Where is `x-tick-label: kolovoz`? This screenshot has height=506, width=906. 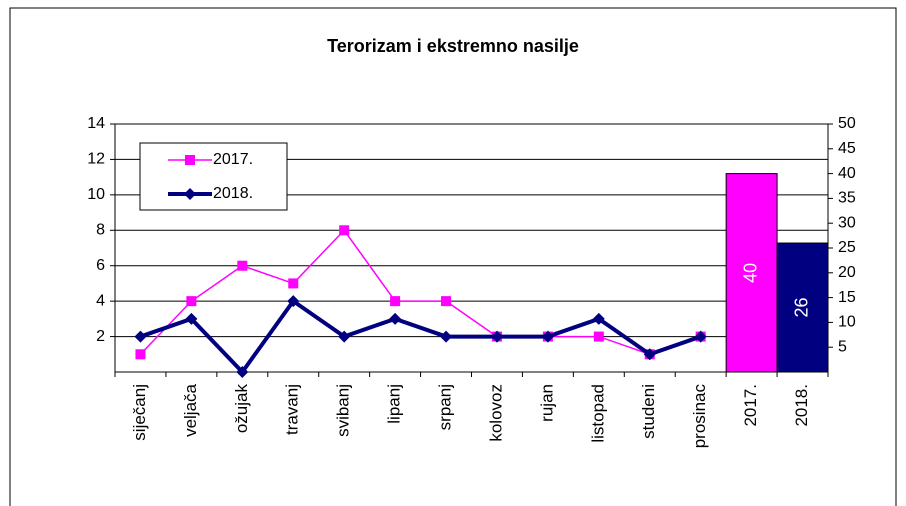
x-tick-label: kolovoz is located at coordinates (495, 413).